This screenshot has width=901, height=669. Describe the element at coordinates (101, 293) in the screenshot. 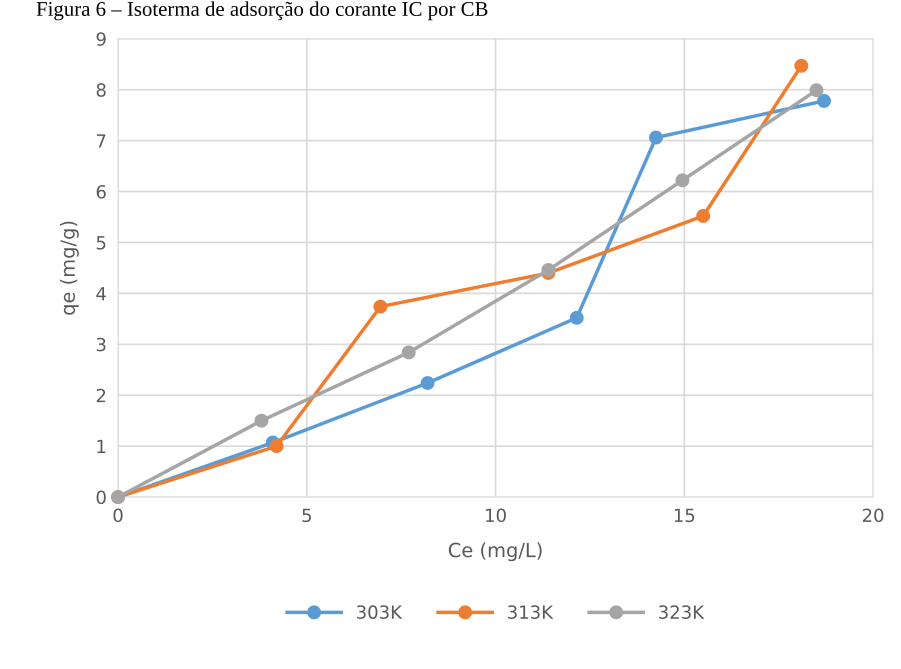

I see `y-tick-label: 4` at that location.